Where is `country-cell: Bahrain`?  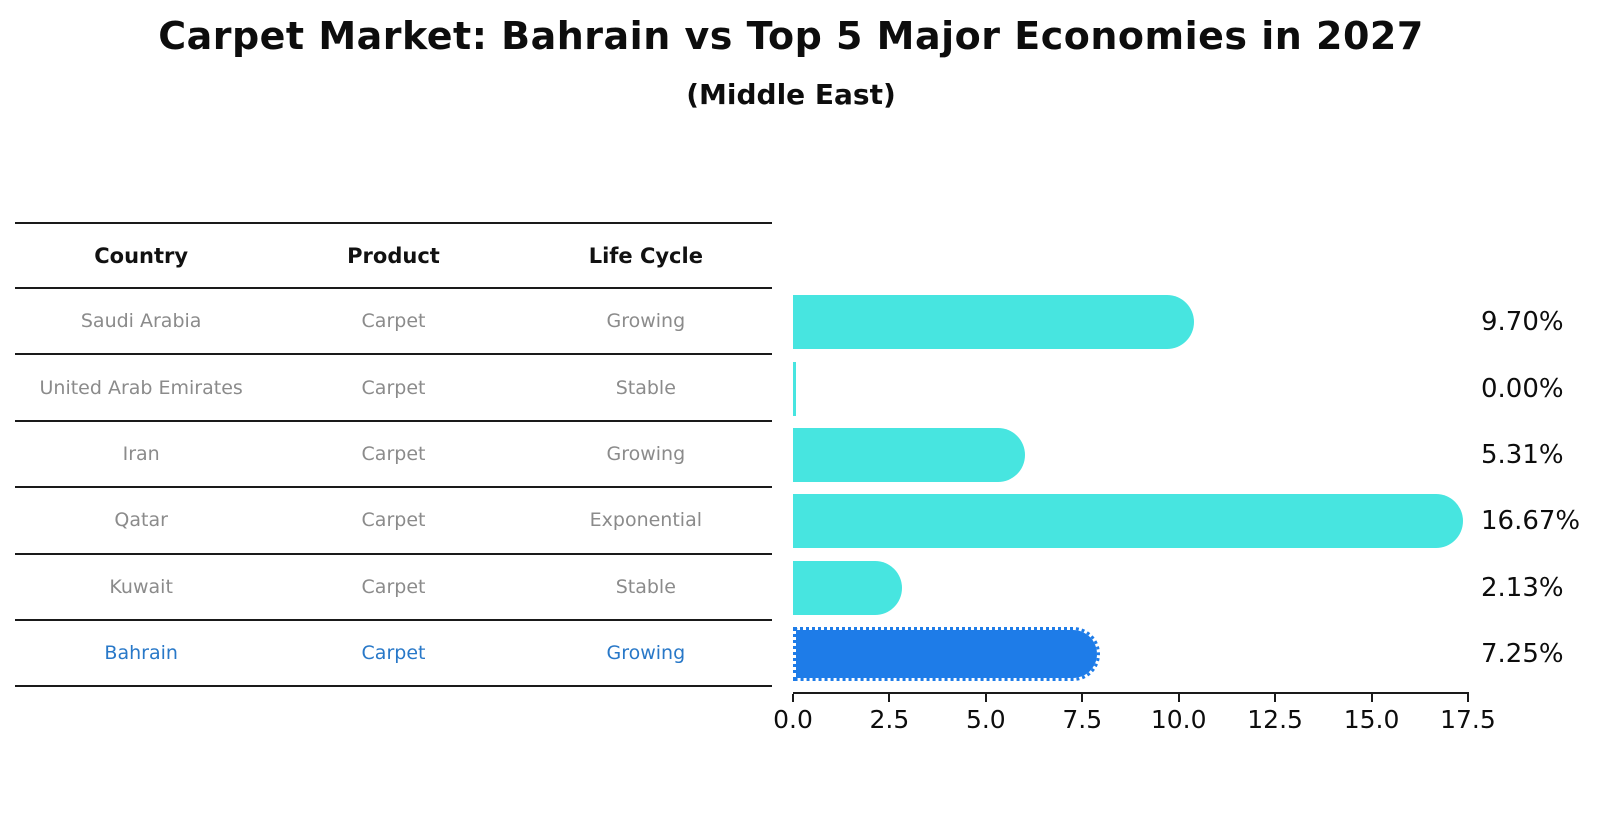
country-cell: Bahrain is located at coordinates (141, 653).